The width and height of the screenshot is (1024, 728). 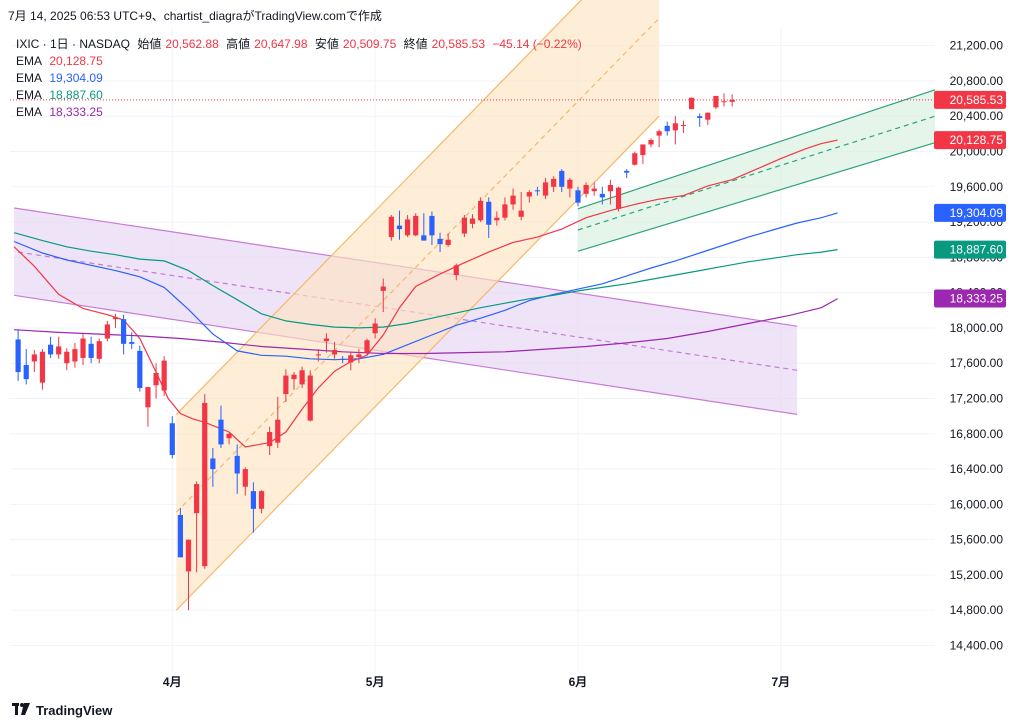 What do you see at coordinates (977, 610) in the screenshot?
I see `y-tick-label: 14,800.00` at bounding box center [977, 610].